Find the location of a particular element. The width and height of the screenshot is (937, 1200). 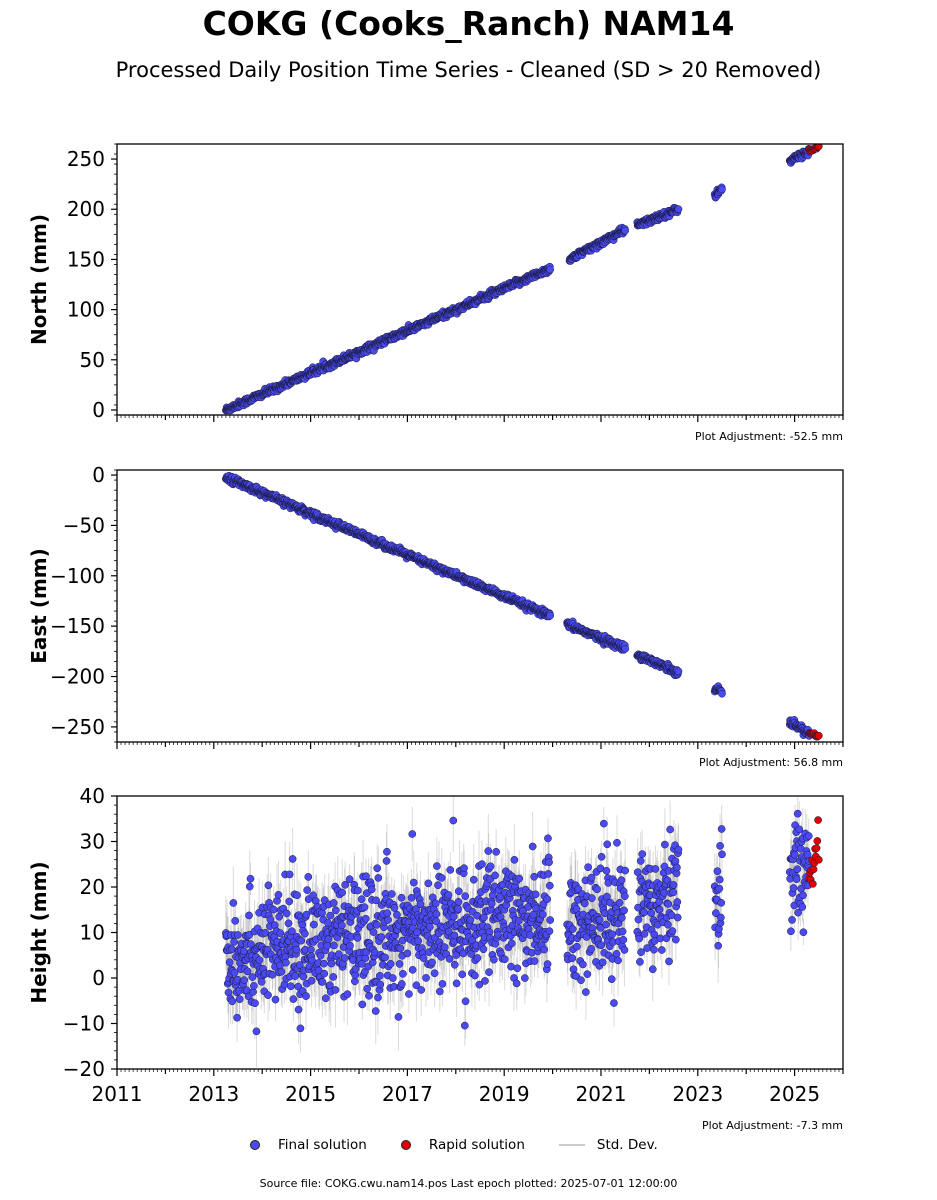

y-axis-label: North (mm) is located at coordinates (39, 279).